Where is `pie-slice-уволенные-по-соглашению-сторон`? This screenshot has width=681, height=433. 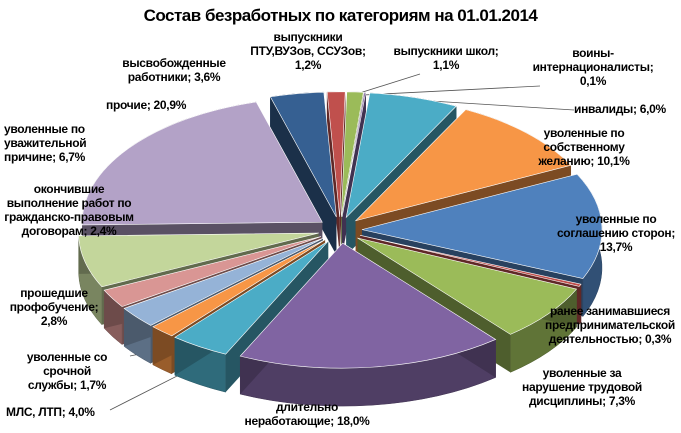
pie-slice-уволенные-по-соглашению-сторон is located at coordinates (482, 226).